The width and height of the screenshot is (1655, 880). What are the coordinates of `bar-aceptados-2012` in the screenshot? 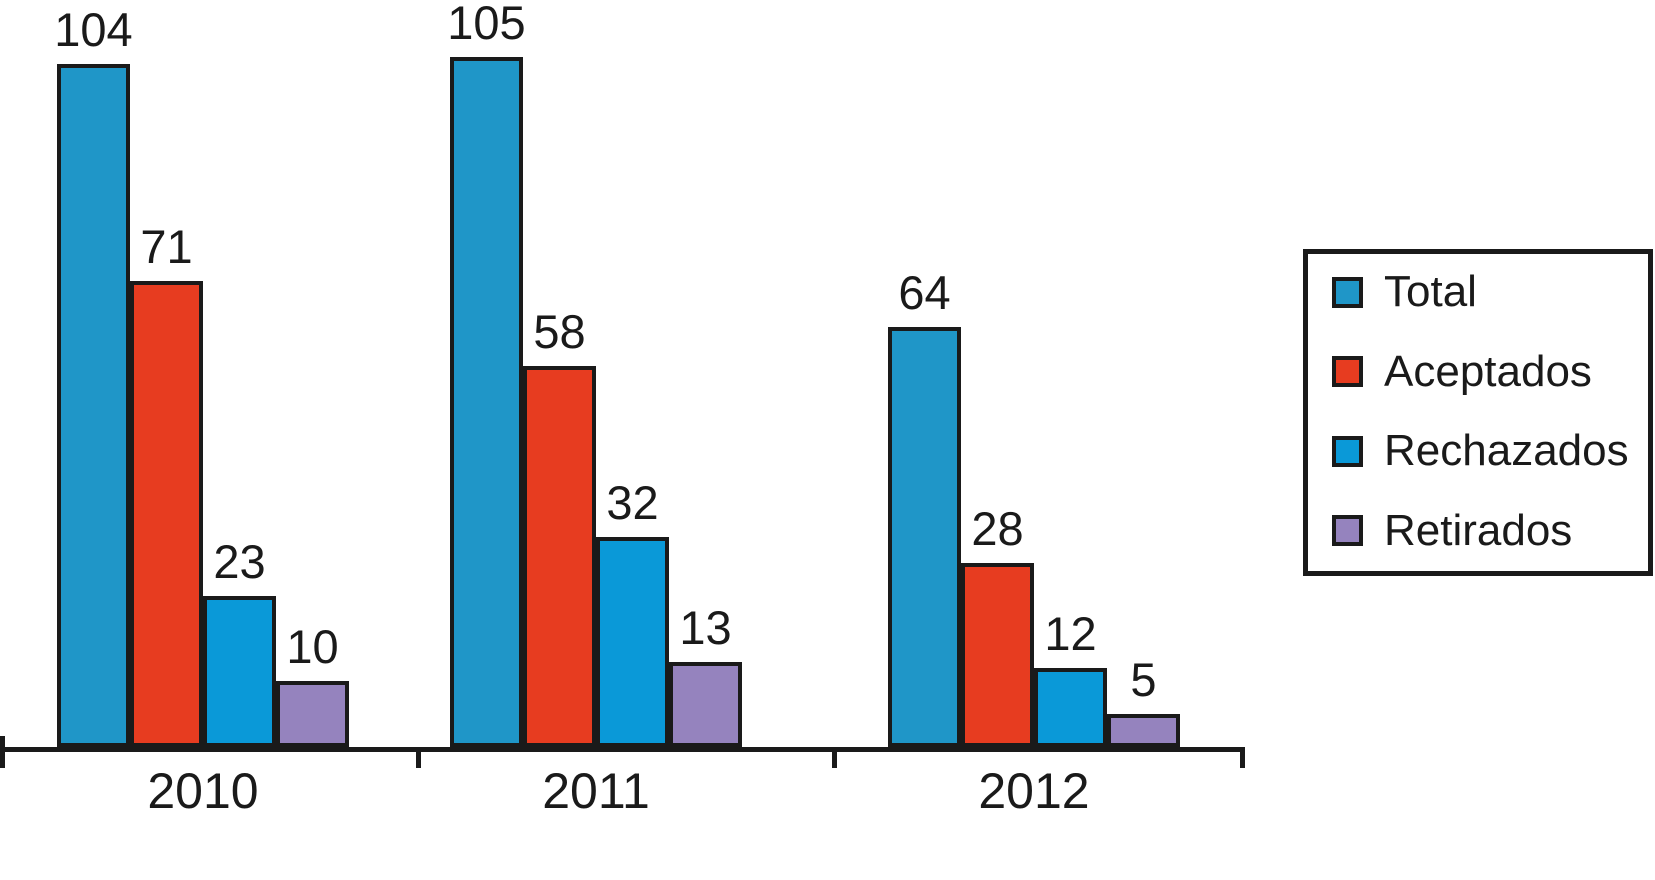 It's located at (997, 655).